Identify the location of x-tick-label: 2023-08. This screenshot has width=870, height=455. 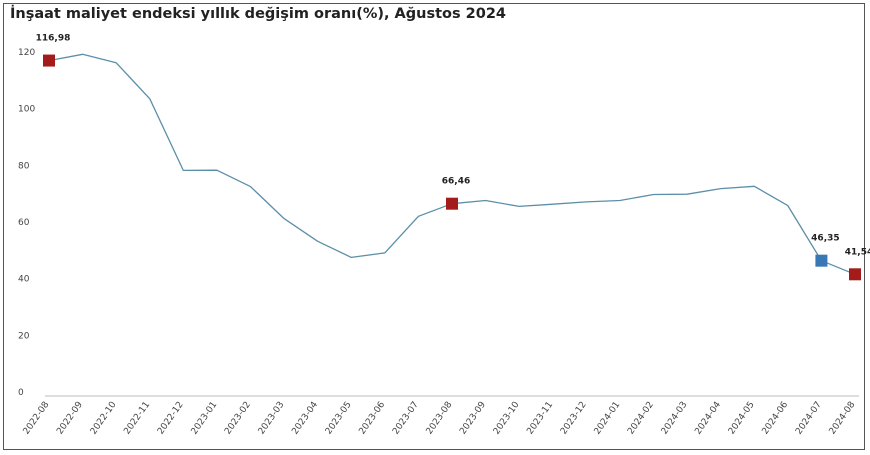
(440, 418).